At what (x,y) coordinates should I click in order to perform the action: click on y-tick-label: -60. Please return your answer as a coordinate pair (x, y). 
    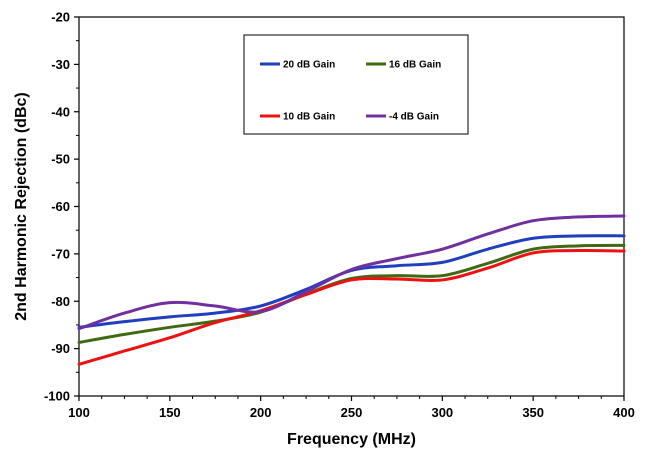
    Looking at the image, I should click on (60, 206).